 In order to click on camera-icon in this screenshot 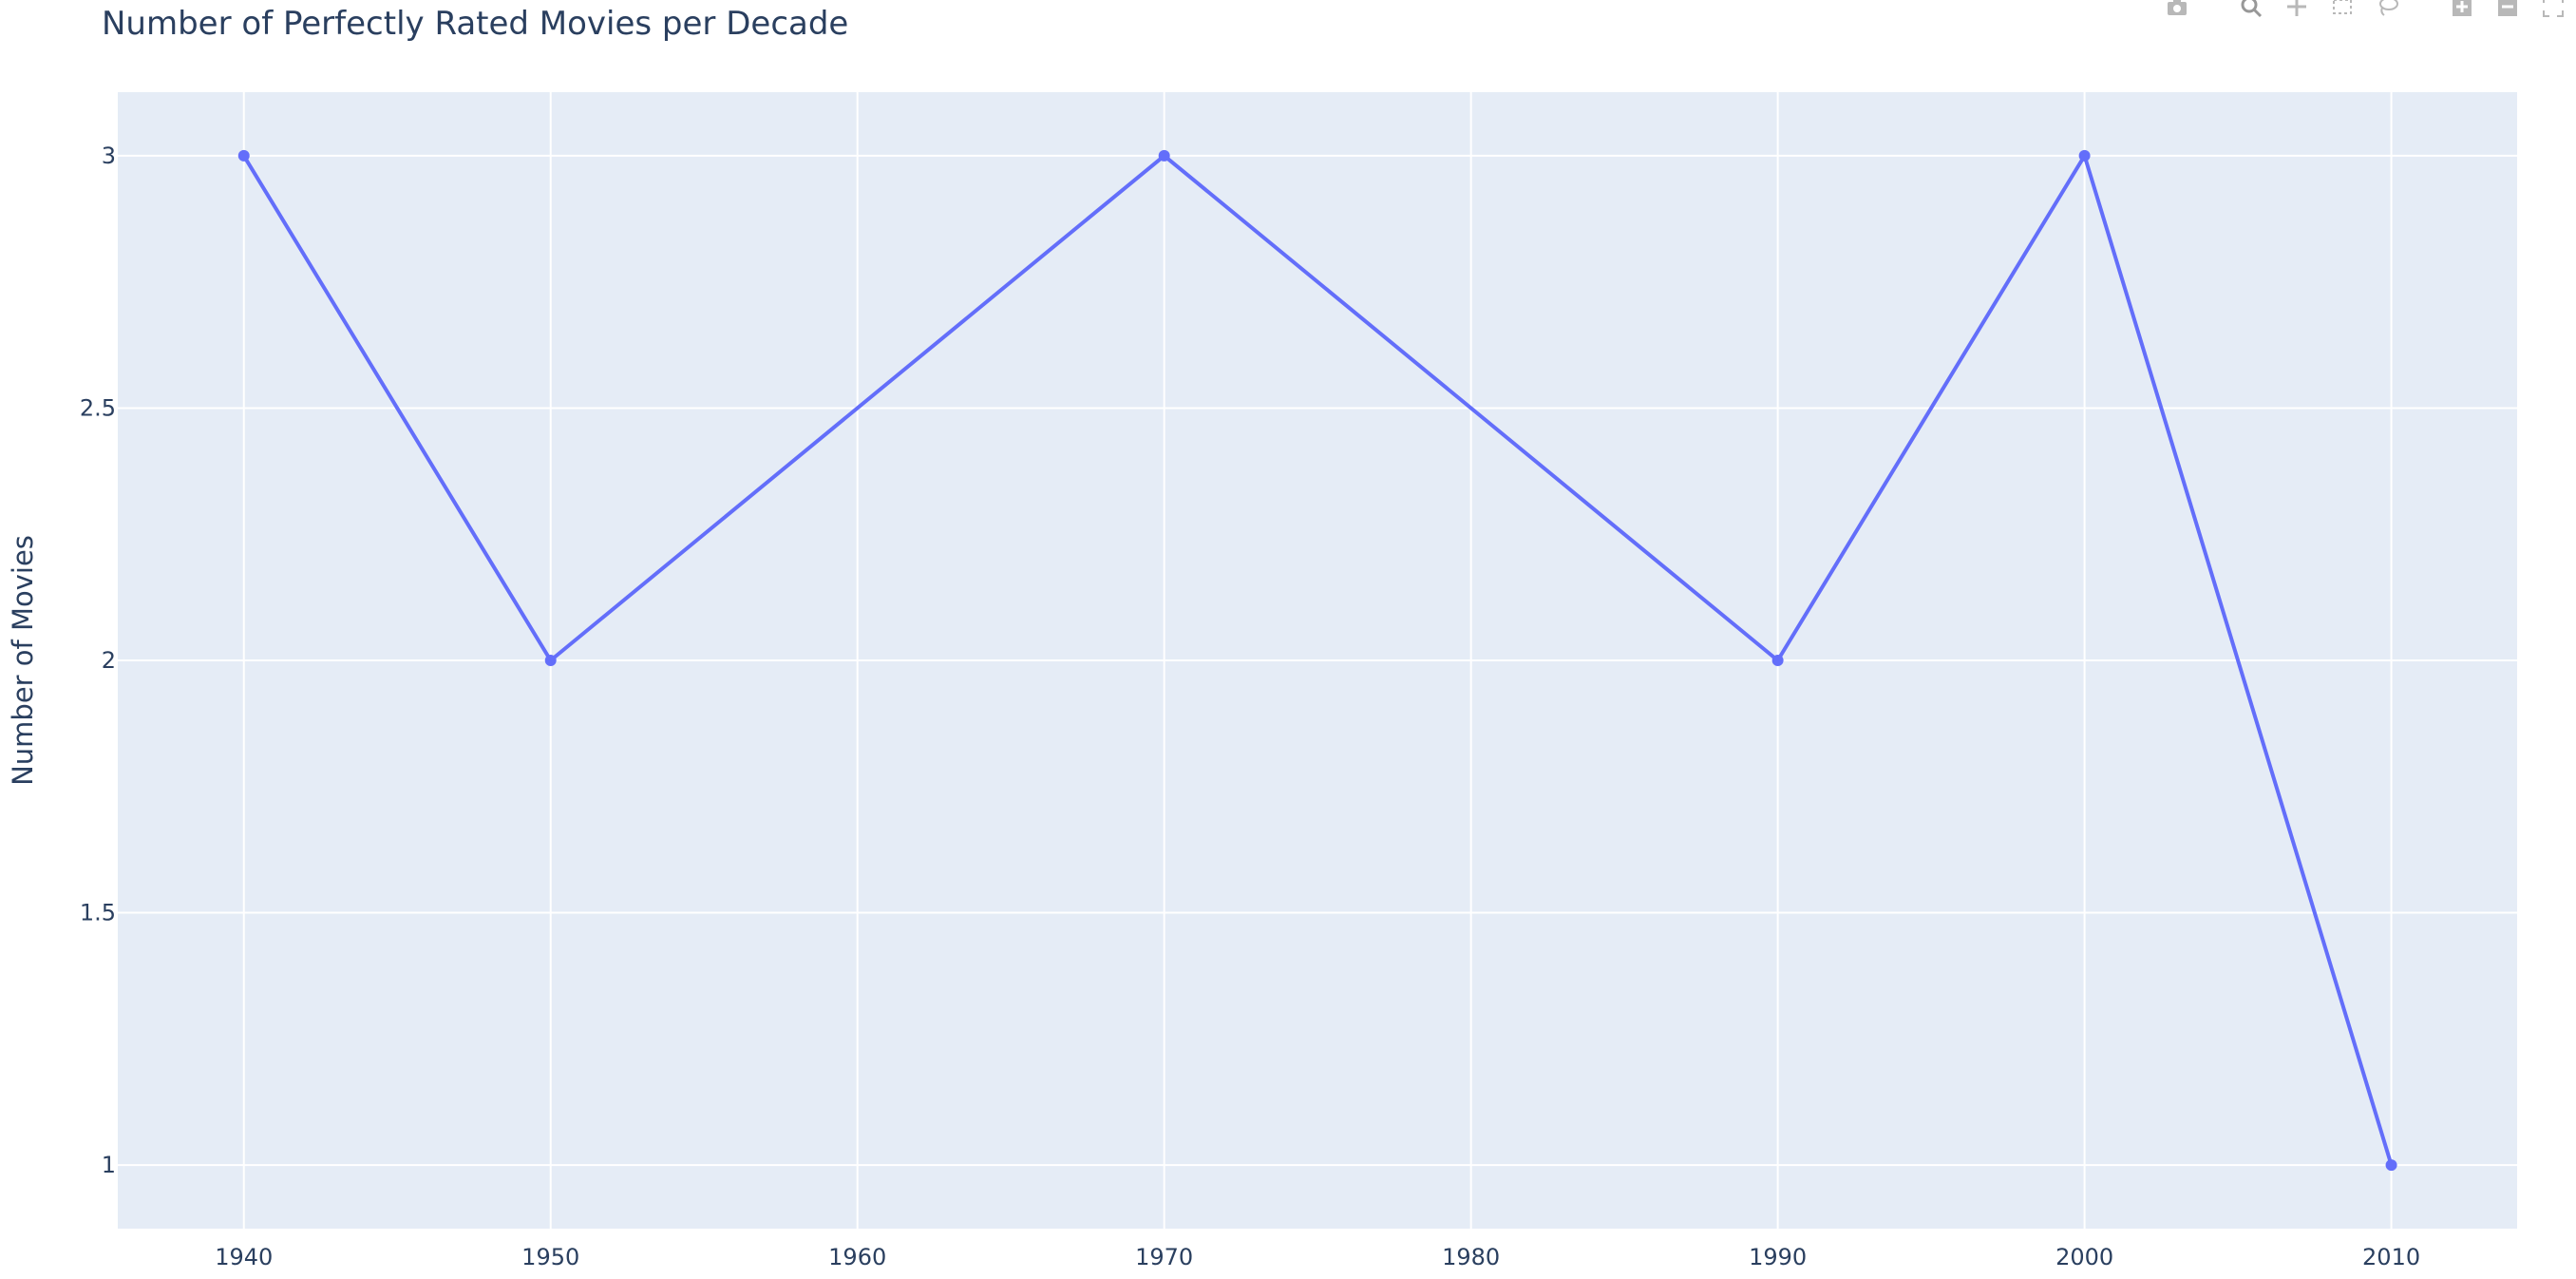, I will do `click(2177, 9)`.